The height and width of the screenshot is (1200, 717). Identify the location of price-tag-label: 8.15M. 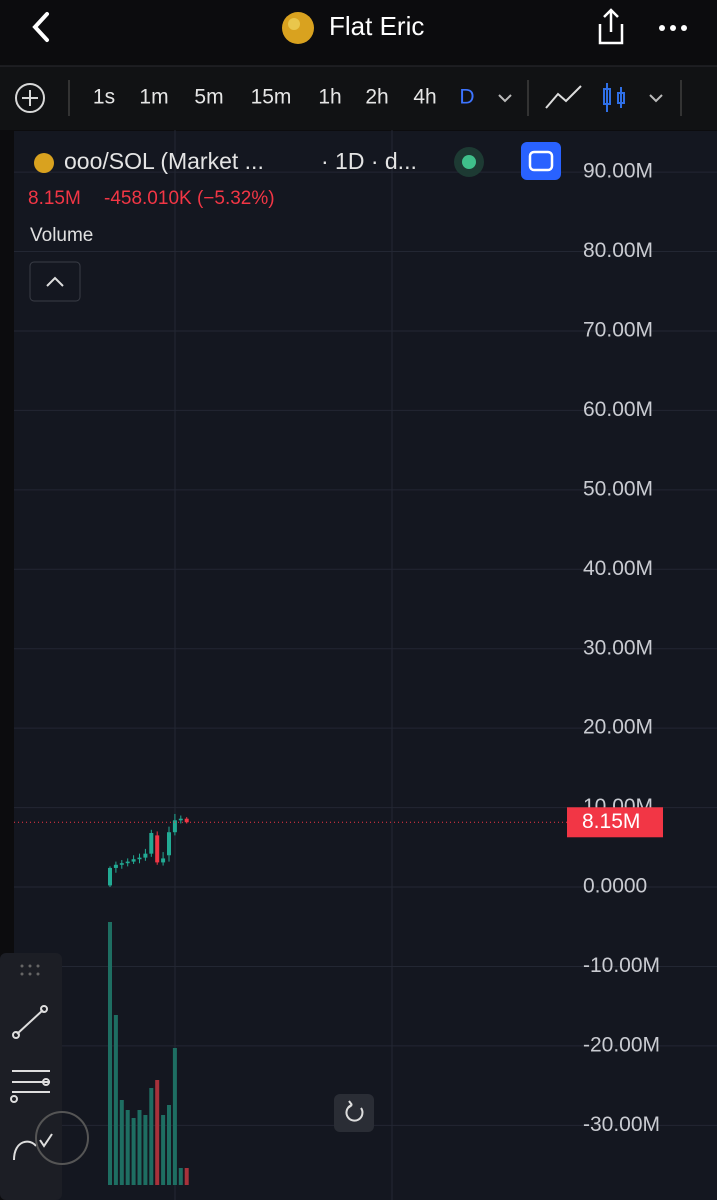
(611, 821).